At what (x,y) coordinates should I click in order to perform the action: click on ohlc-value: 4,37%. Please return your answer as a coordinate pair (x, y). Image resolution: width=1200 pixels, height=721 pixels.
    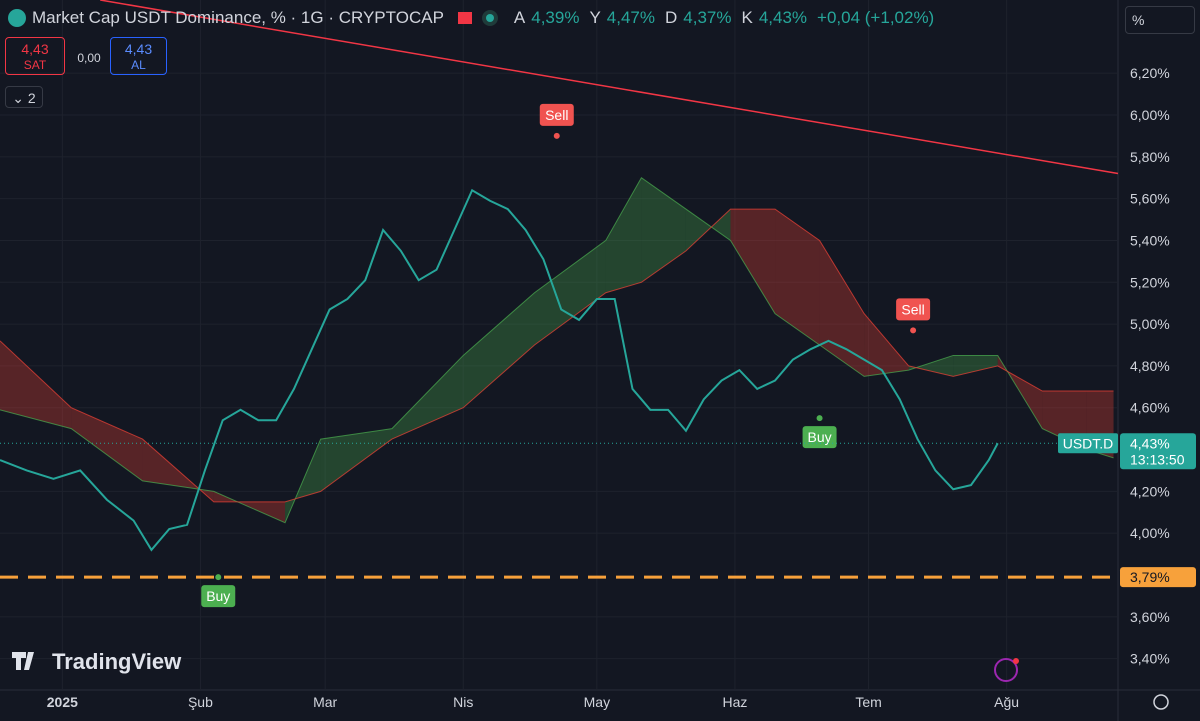
    Looking at the image, I should click on (707, 17).